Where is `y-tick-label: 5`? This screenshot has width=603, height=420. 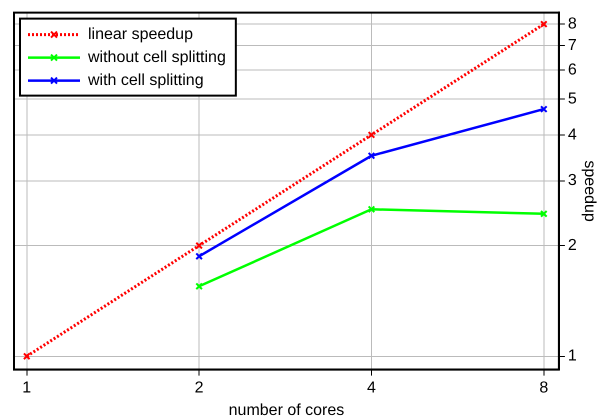 y-tick-label: 5 is located at coordinates (572, 99).